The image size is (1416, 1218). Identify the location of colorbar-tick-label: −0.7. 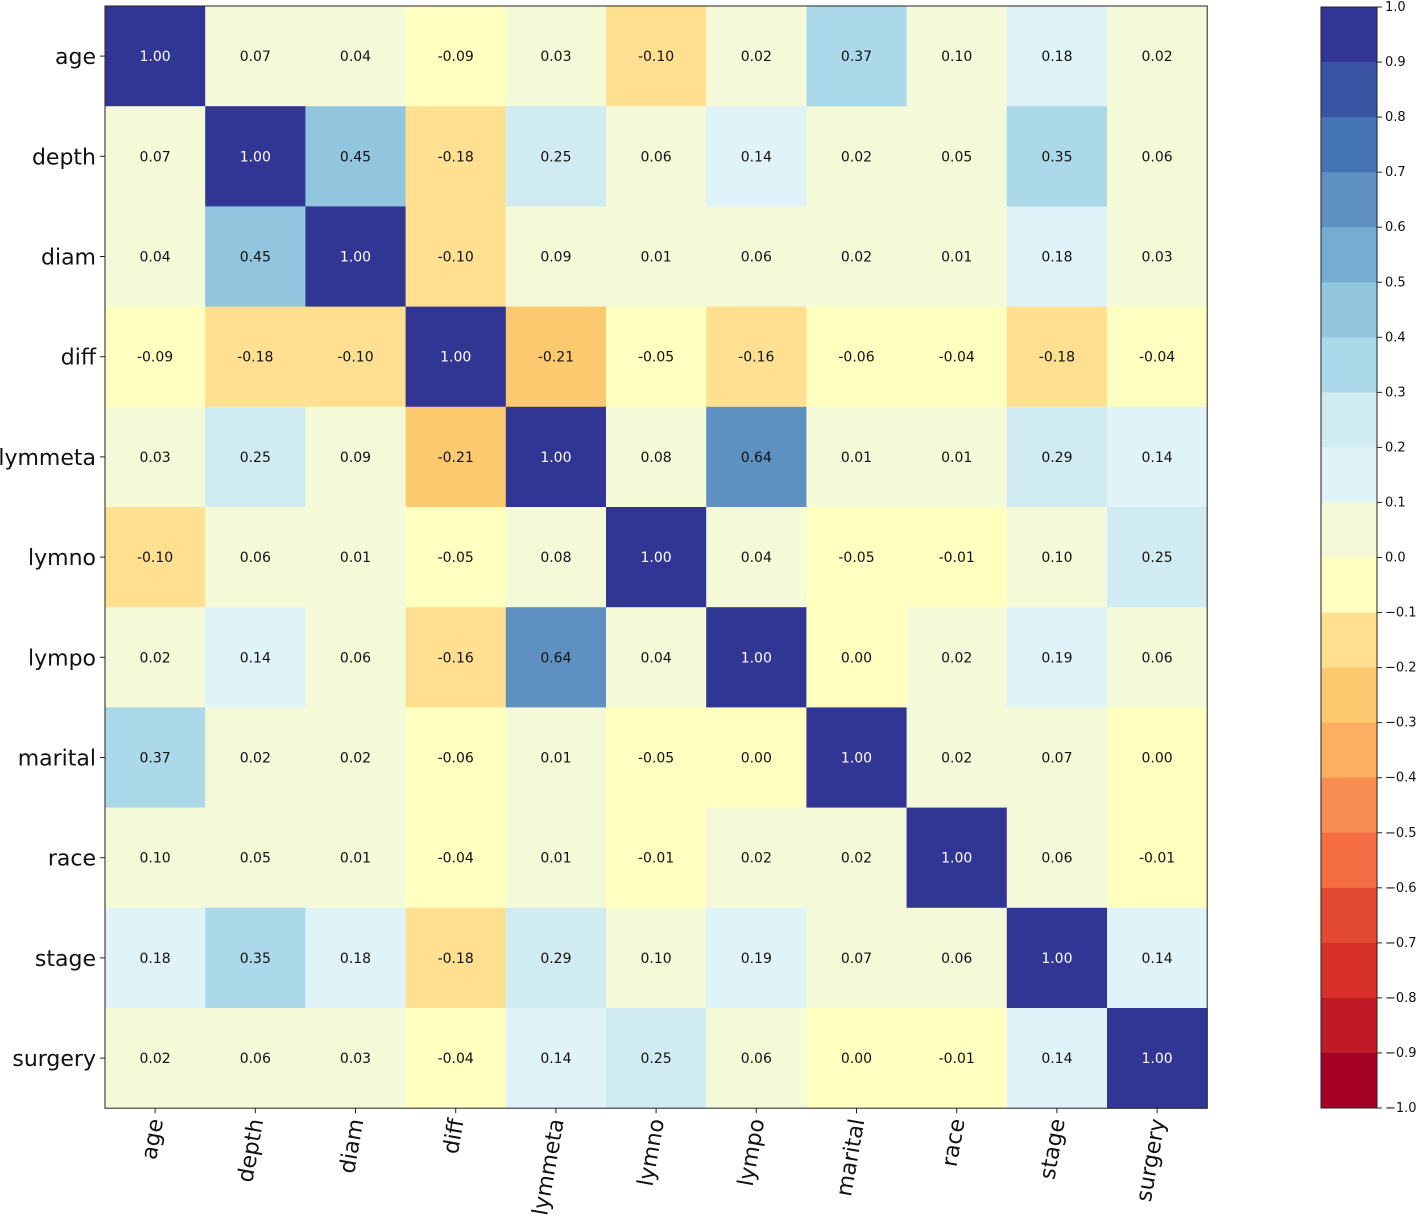
(1400, 943).